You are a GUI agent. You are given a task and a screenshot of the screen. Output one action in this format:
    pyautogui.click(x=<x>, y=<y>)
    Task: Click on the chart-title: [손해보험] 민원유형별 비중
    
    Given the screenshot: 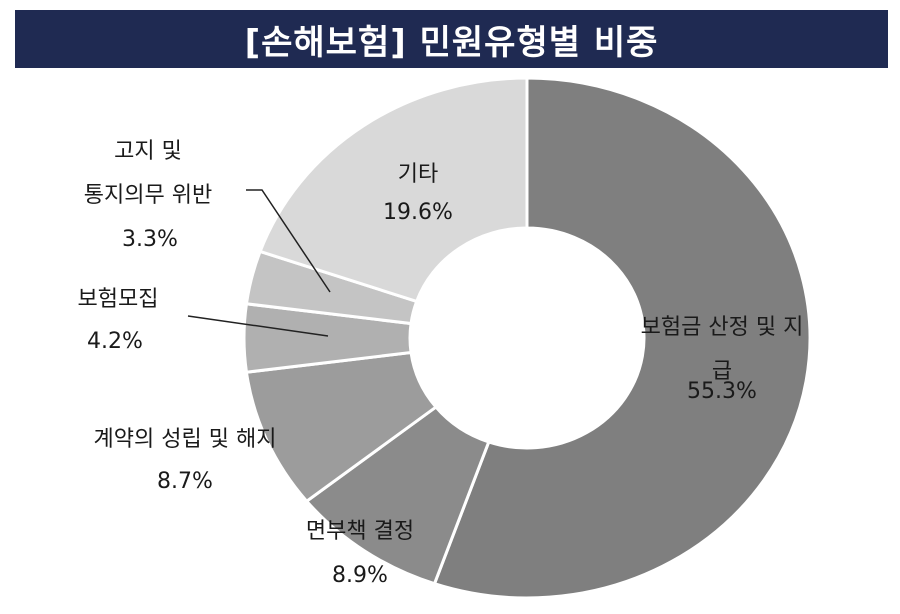 What is the action you would take?
    pyautogui.click(x=451, y=39)
    